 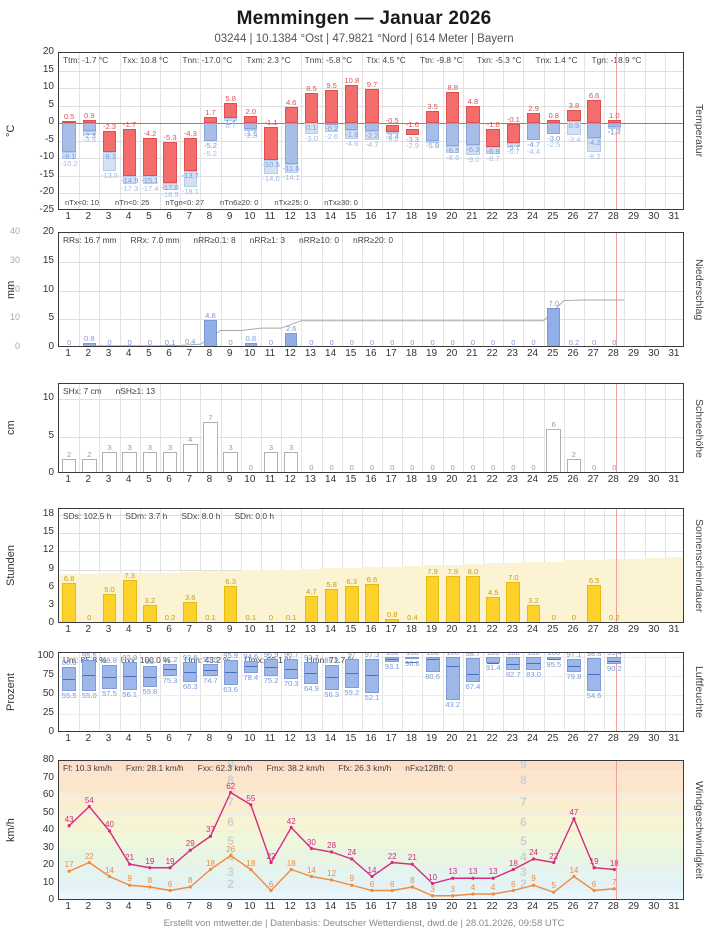 What do you see at coordinates (46, 157) in the screenshot?
I see `y-tick-label: -10` at bounding box center [46, 157].